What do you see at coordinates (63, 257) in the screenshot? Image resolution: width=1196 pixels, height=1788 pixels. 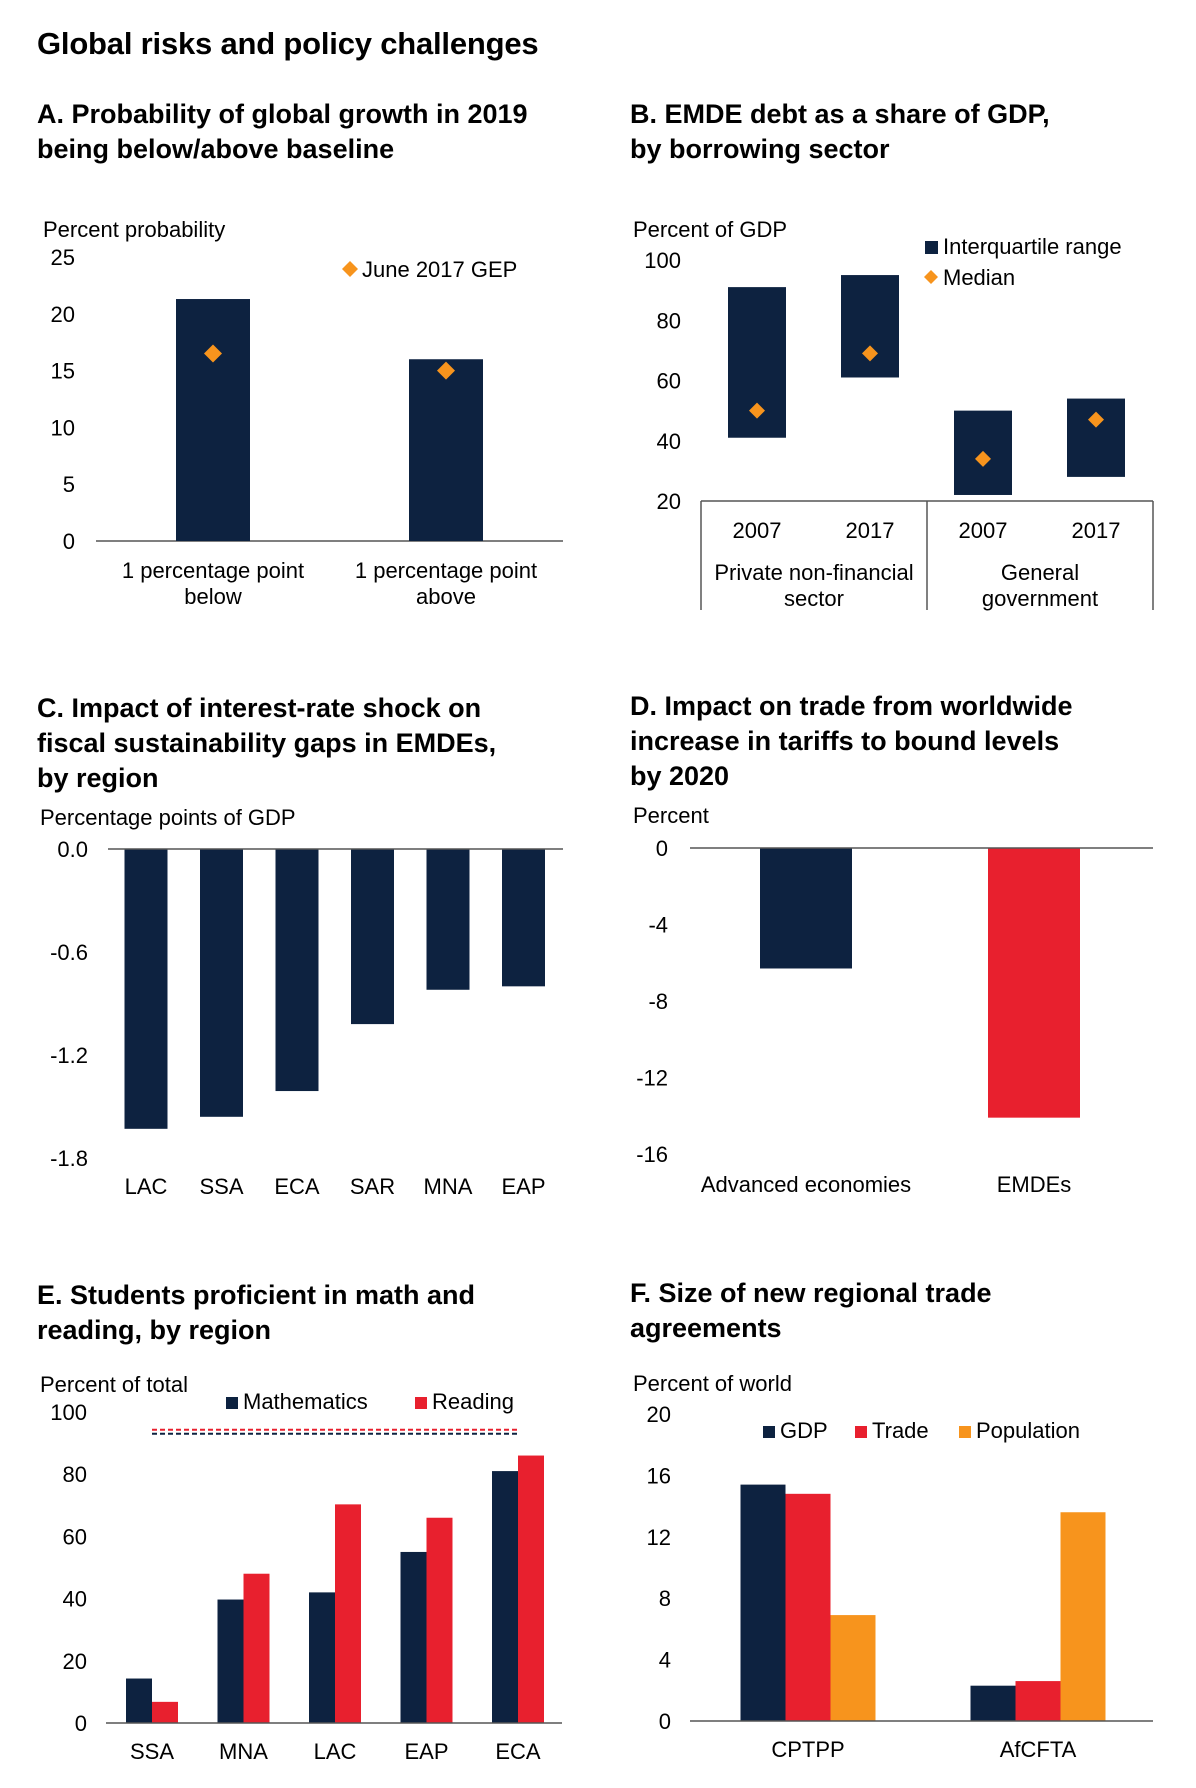 I see `panel-a-y-tick-label: 25` at bounding box center [63, 257].